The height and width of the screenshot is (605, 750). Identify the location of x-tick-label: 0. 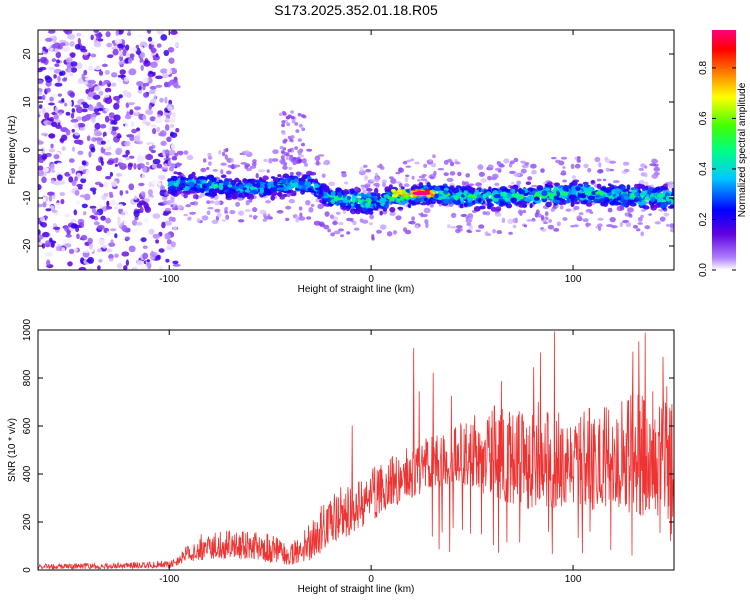
(371, 579).